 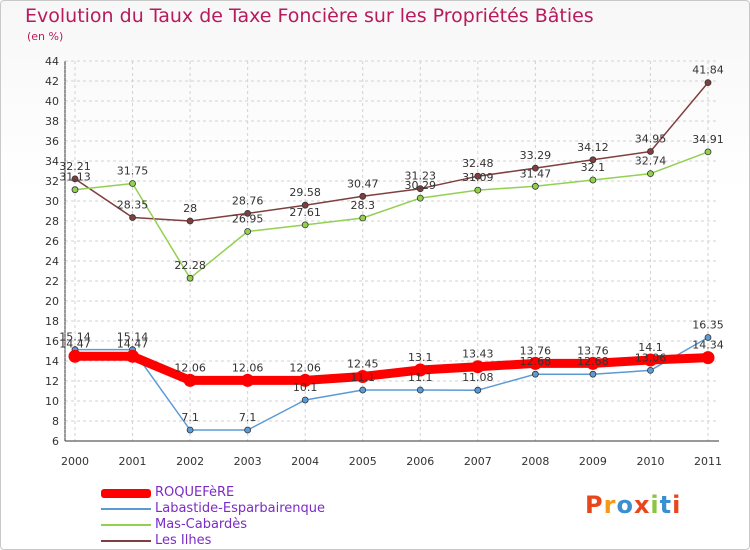 What do you see at coordinates (478, 461) in the screenshot?
I see `x-tick-label: 2007` at bounding box center [478, 461].